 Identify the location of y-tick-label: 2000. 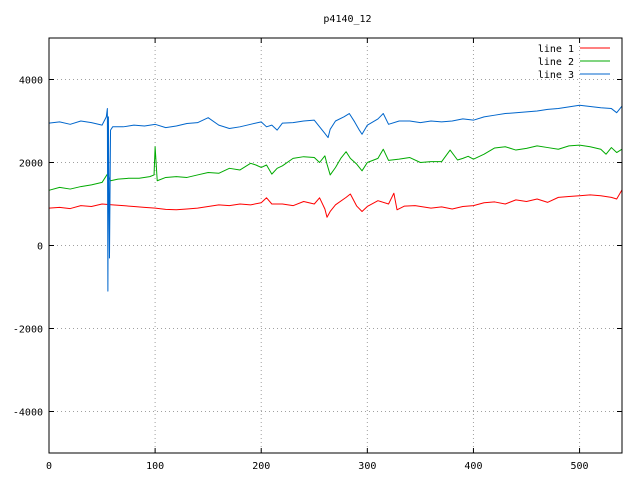
(31, 164).